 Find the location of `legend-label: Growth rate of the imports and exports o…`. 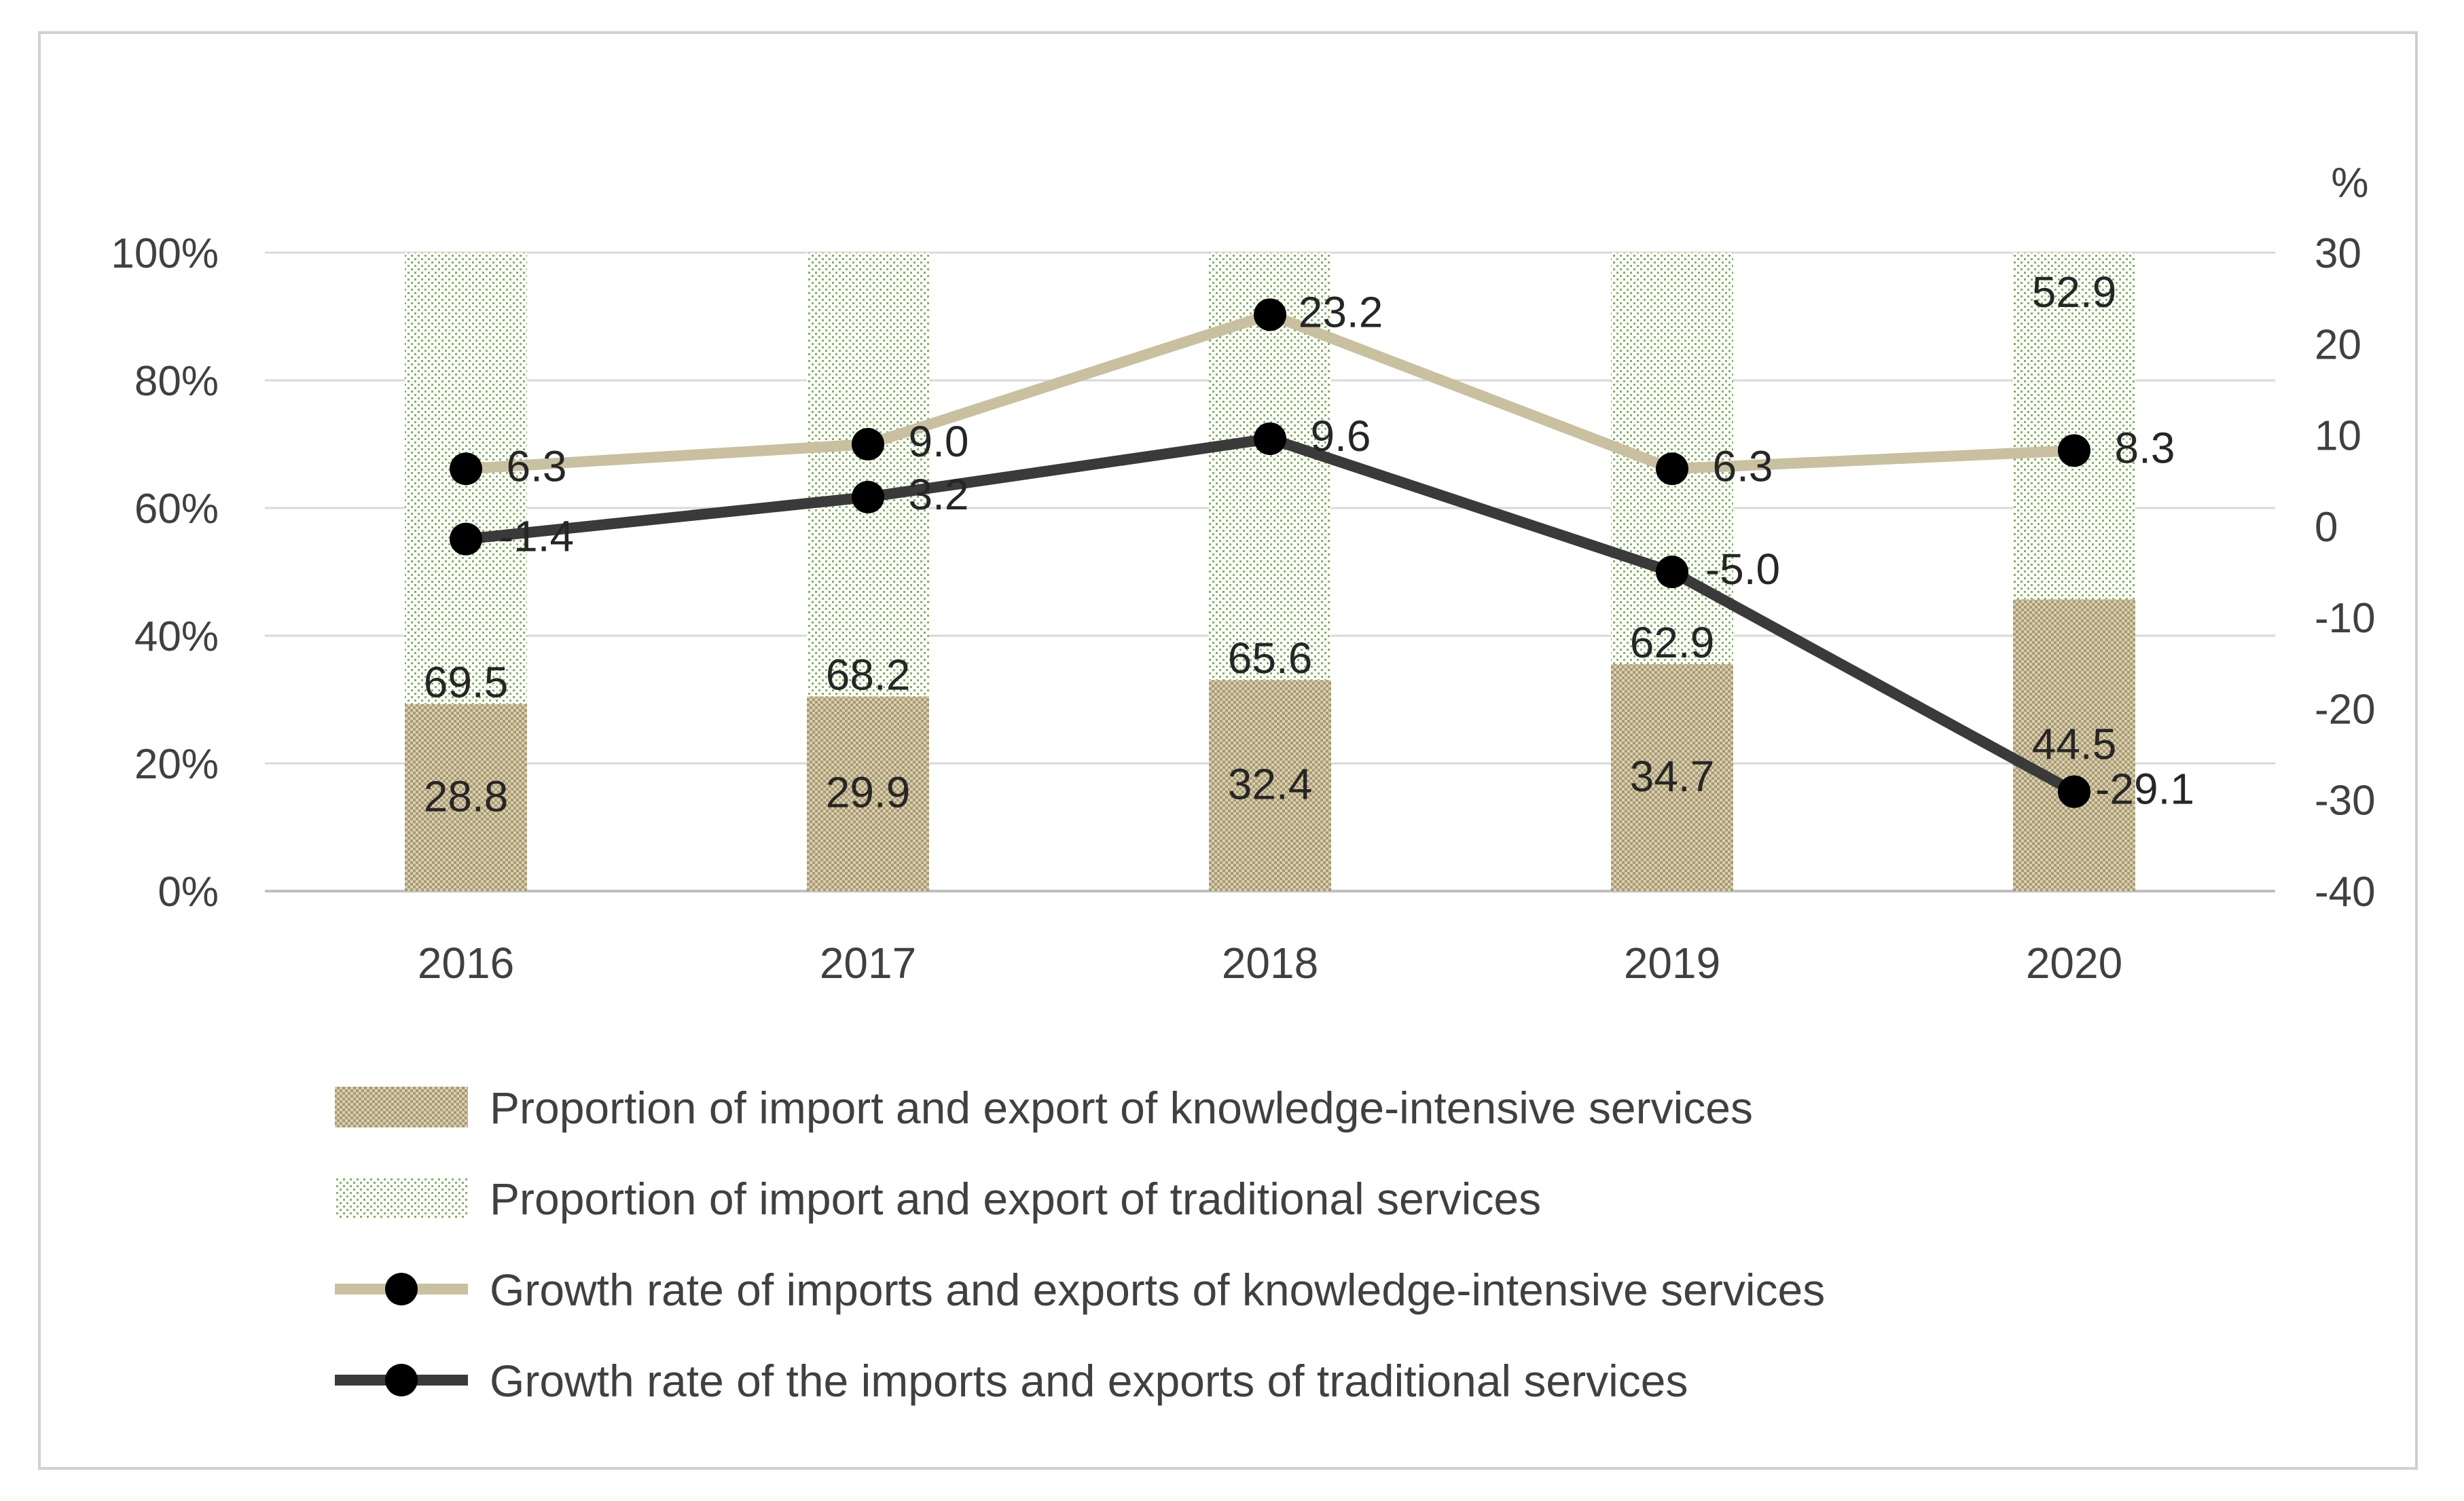

legend-label: Growth rate of the imports and exports o… is located at coordinates (1089, 1381).